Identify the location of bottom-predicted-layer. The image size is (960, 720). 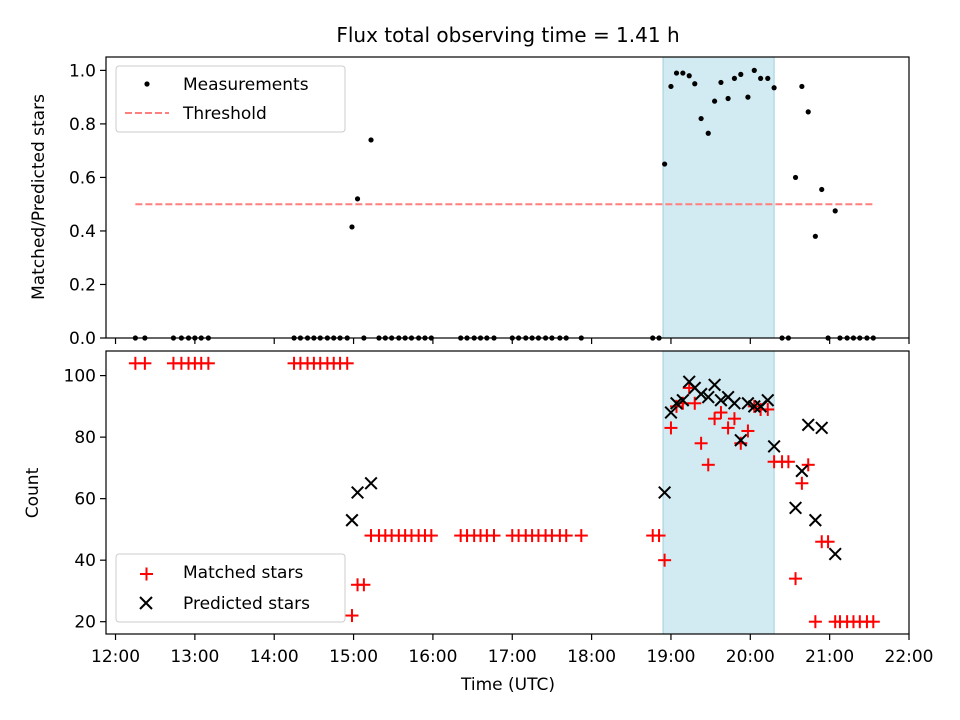
(593, 468).